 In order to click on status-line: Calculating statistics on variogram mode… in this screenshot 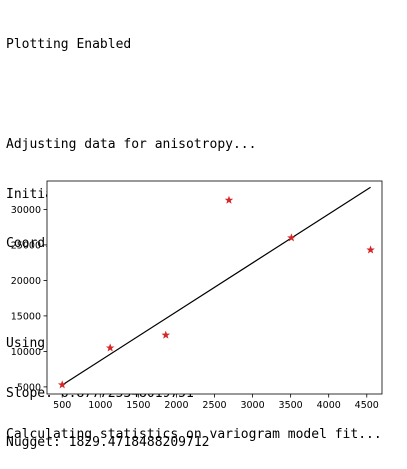, I will do `click(194, 434)`.